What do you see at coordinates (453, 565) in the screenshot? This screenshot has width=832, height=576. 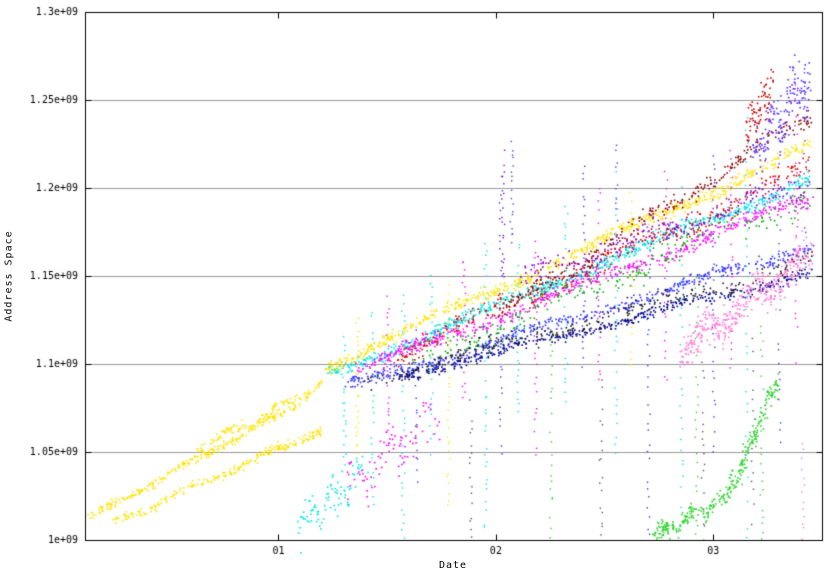 I see `x-axis-title: Date` at bounding box center [453, 565].